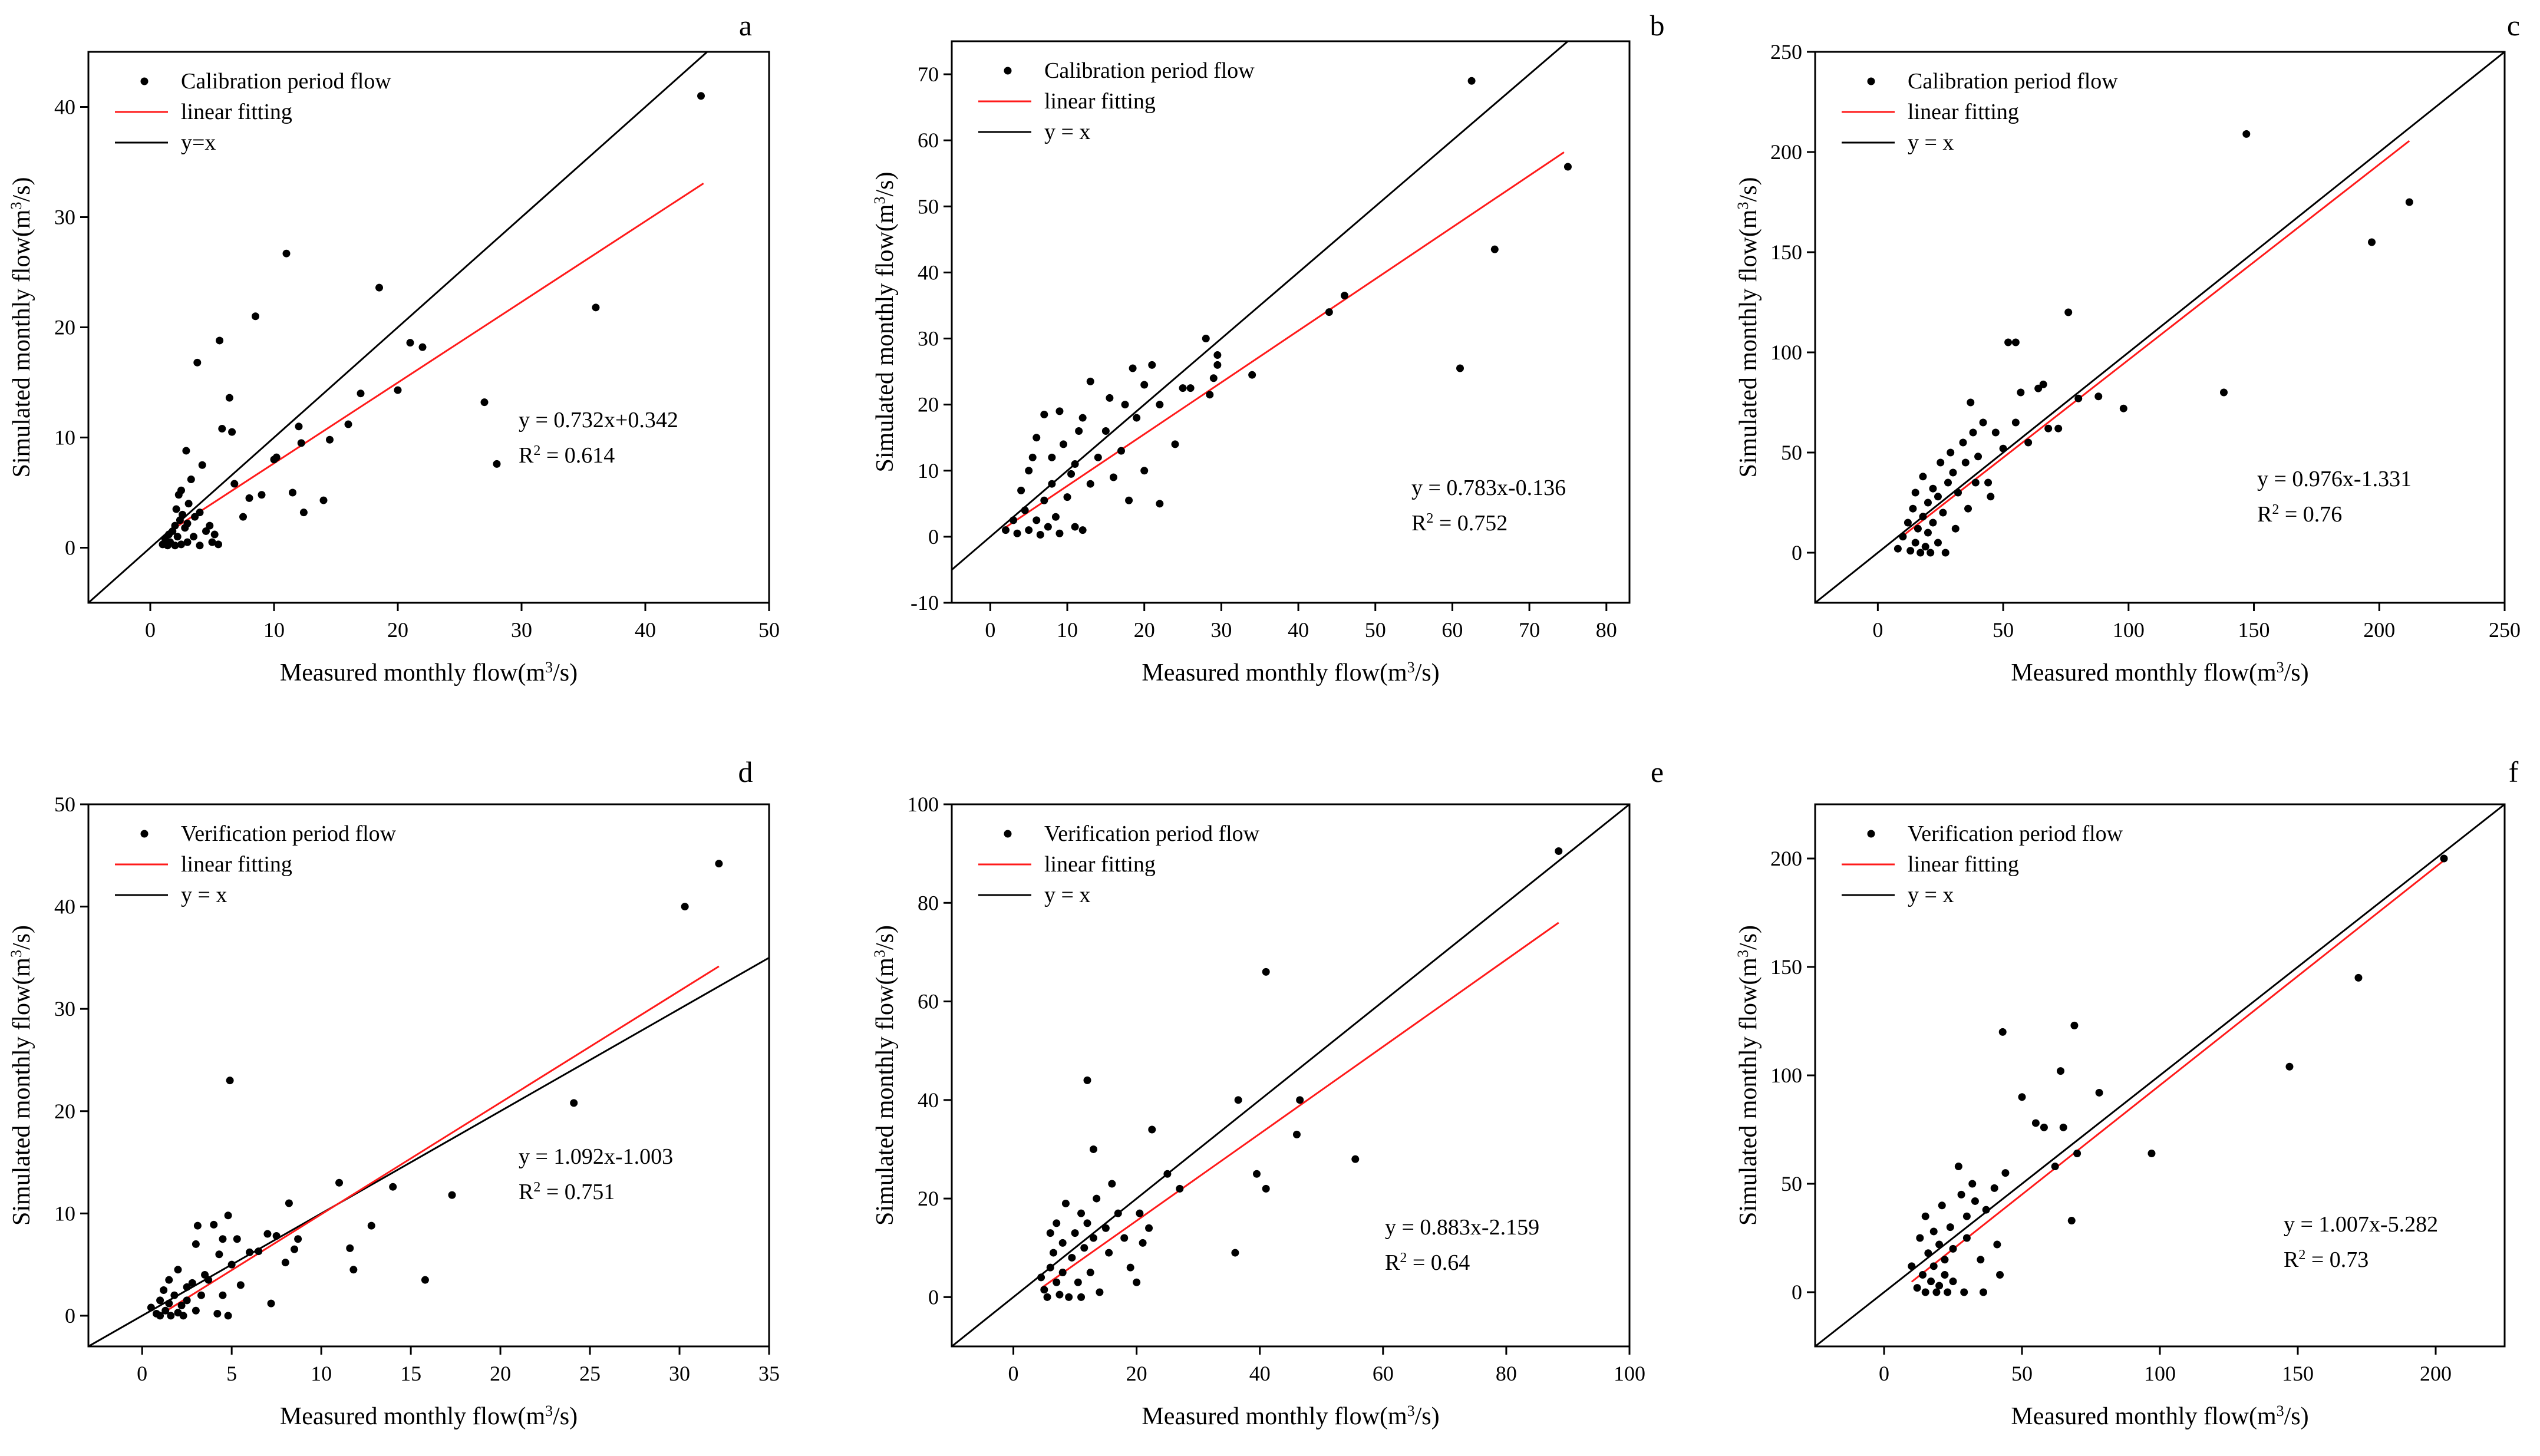 This screenshot has height=1456, width=2540. I want to click on panel-label: b, so click(1657, 25).